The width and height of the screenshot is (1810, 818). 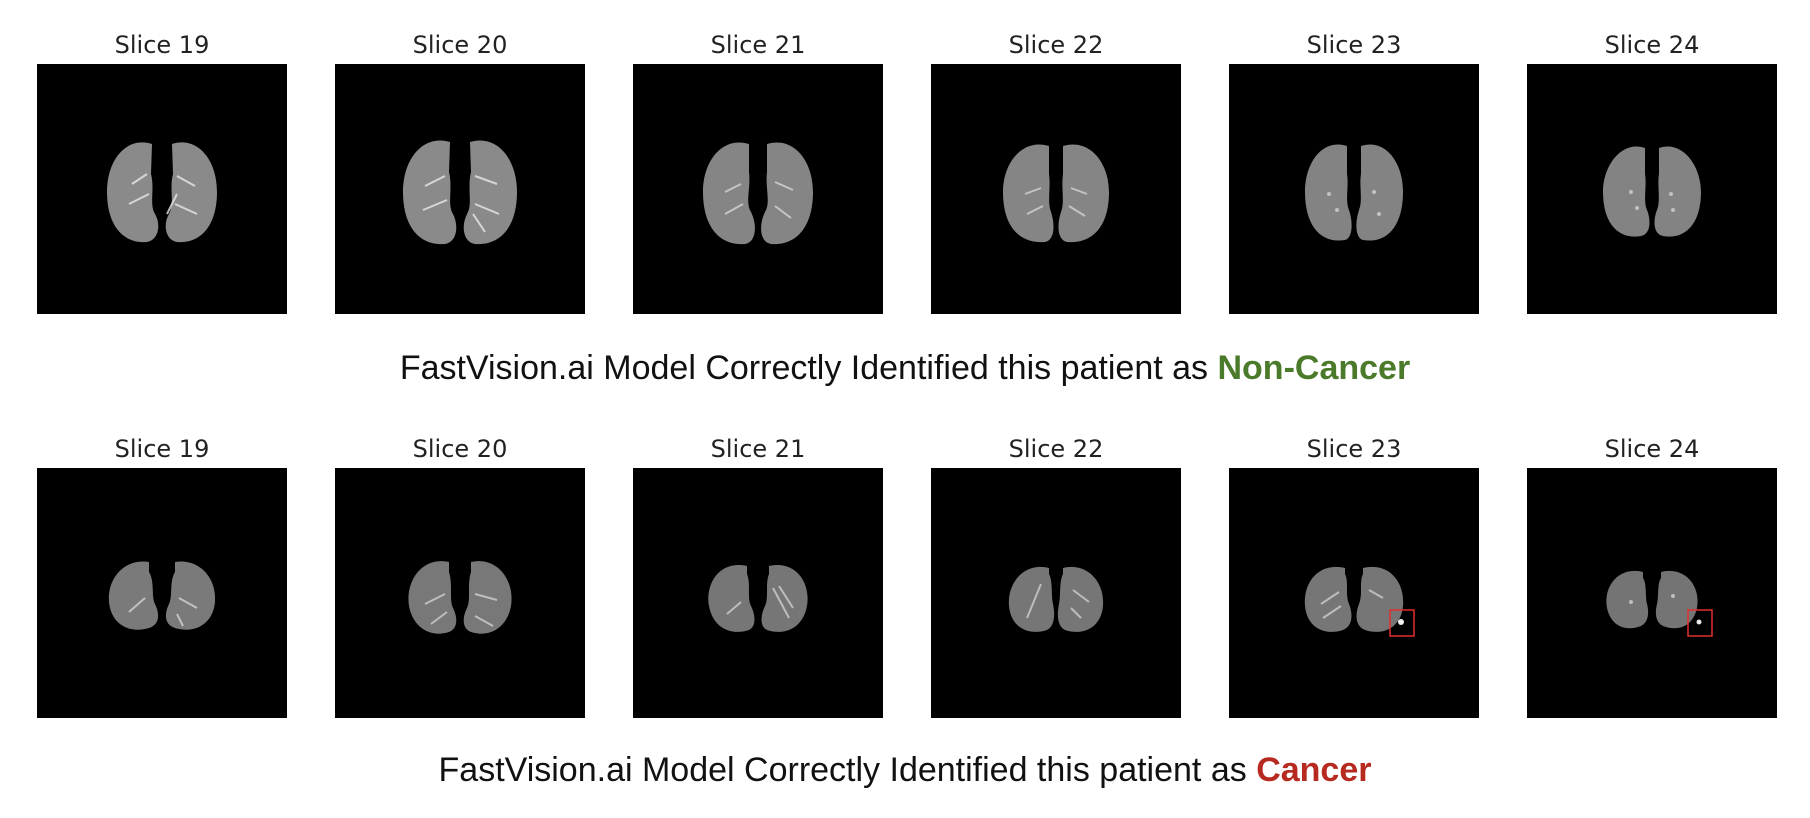 What do you see at coordinates (1314, 368) in the screenshot?
I see `verdict-label: Non-Cancer` at bounding box center [1314, 368].